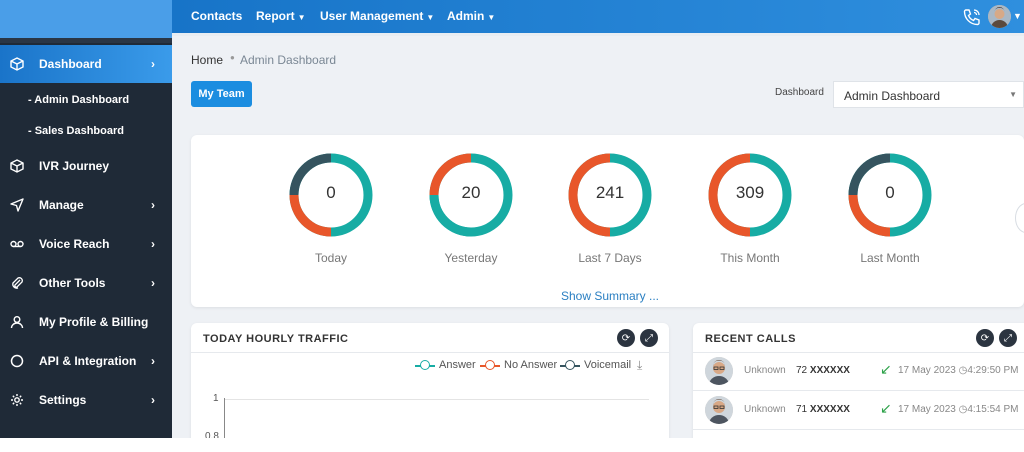  What do you see at coordinates (750, 339) in the screenshot?
I see `recent-calls-title: RECENT CALLS` at bounding box center [750, 339].